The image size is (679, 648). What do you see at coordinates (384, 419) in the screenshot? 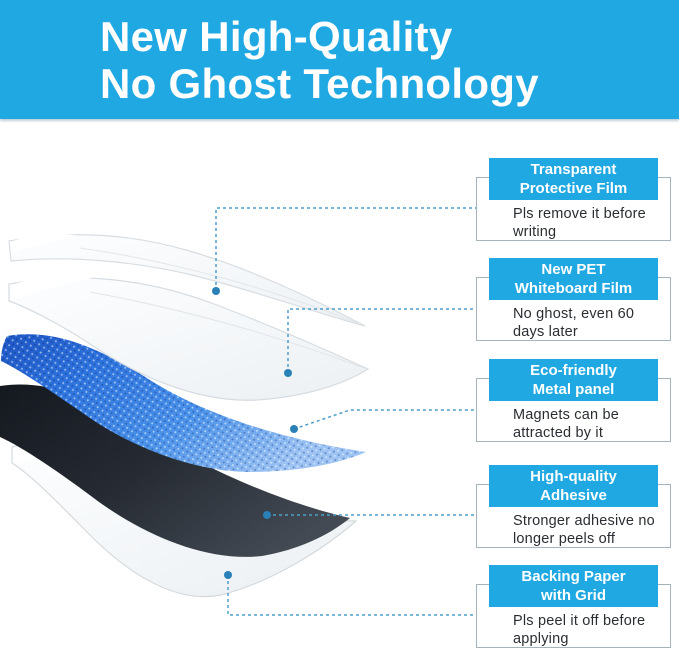
I see `connector-metal-panel` at bounding box center [384, 419].